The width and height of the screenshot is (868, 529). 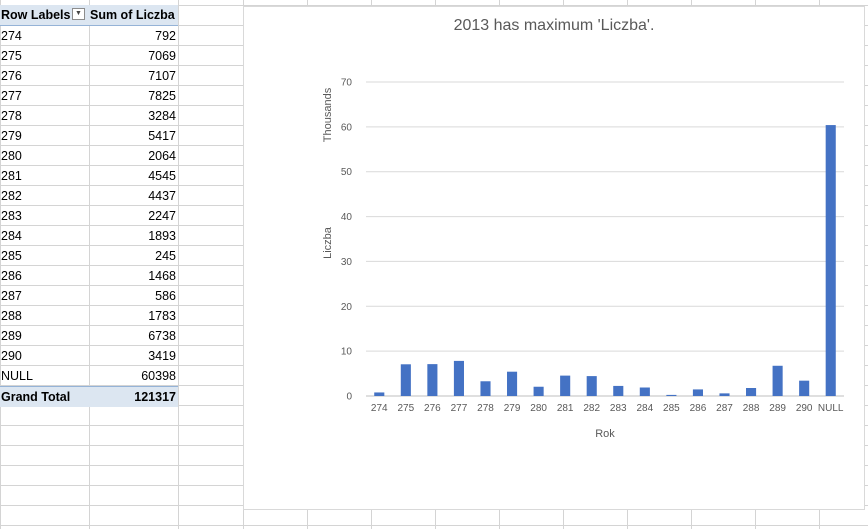 I want to click on x-tick-label: 286, so click(x=698, y=408).